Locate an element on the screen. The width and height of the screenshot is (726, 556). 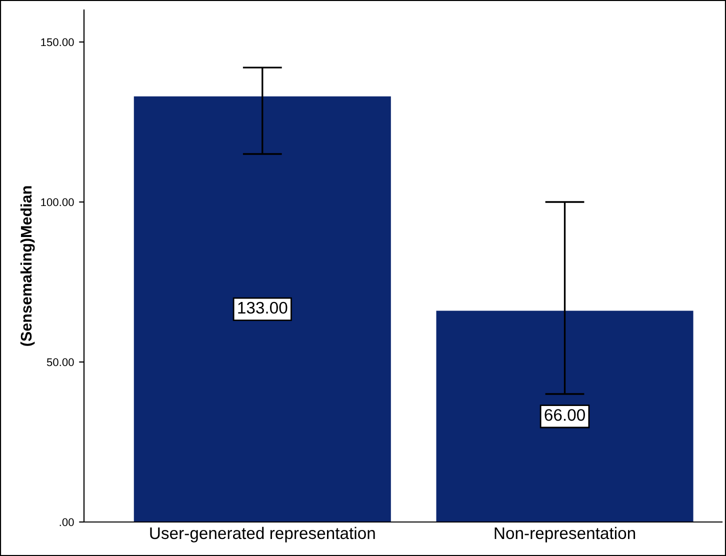
y-tick-label: 150.00 is located at coordinates (57, 42).